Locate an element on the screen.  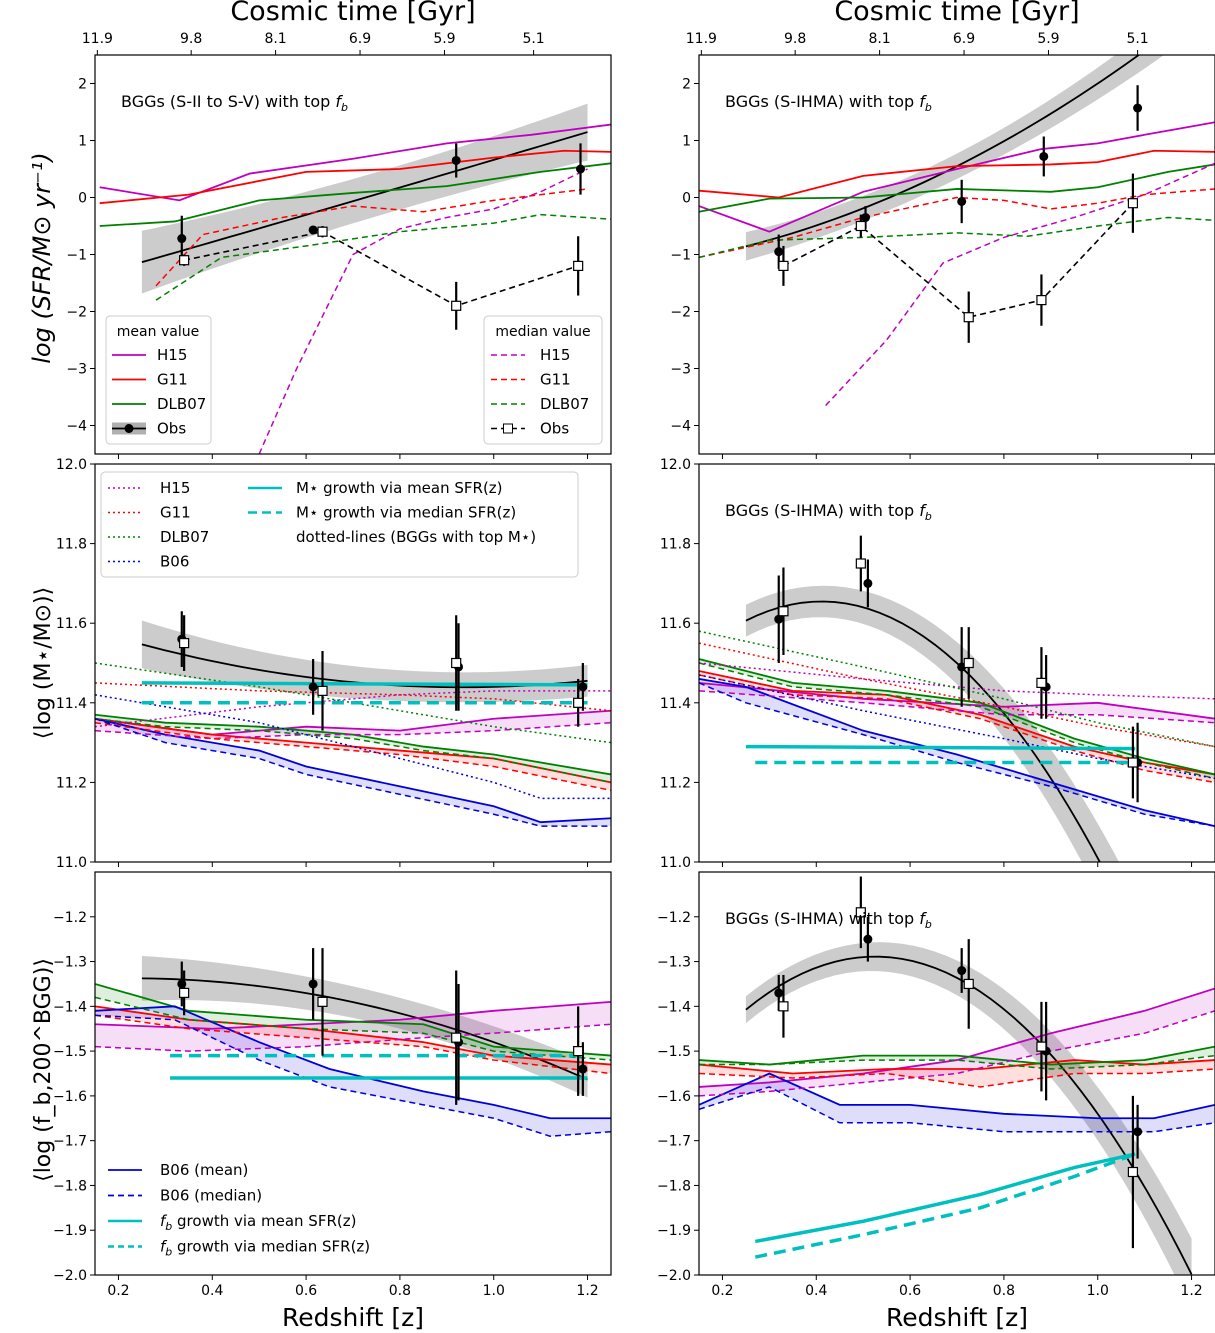
legend-fb-label: B06 (mean) is located at coordinates (204, 1170).